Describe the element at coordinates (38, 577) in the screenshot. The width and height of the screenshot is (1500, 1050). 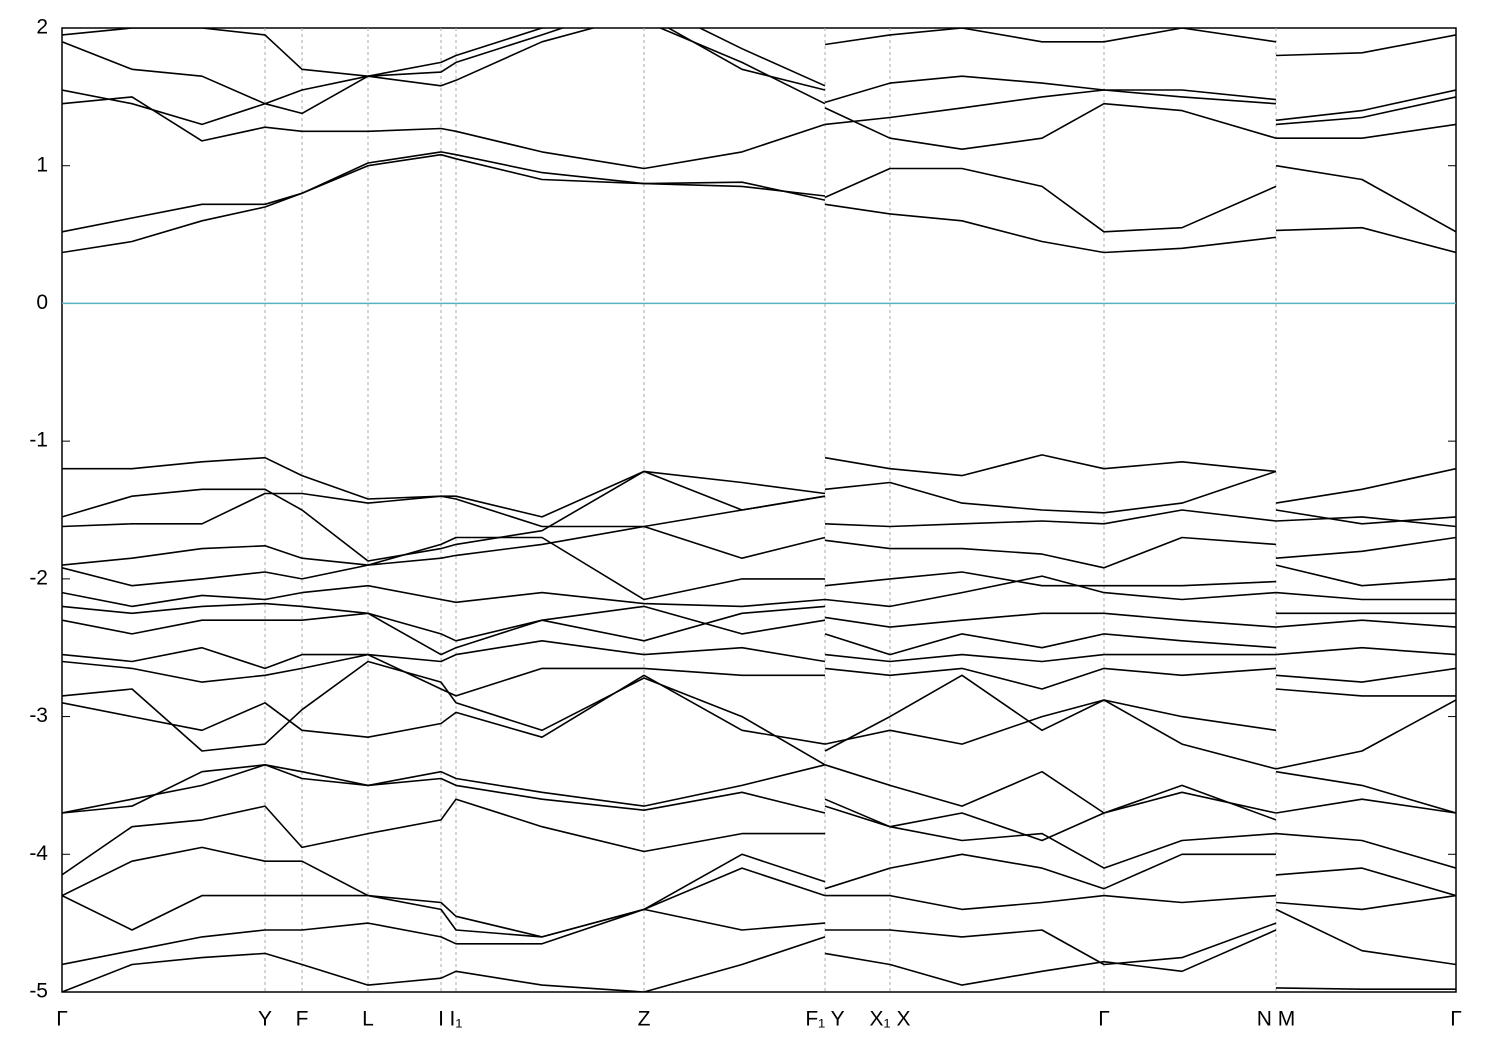
I see `y-tick-label: -2` at that location.